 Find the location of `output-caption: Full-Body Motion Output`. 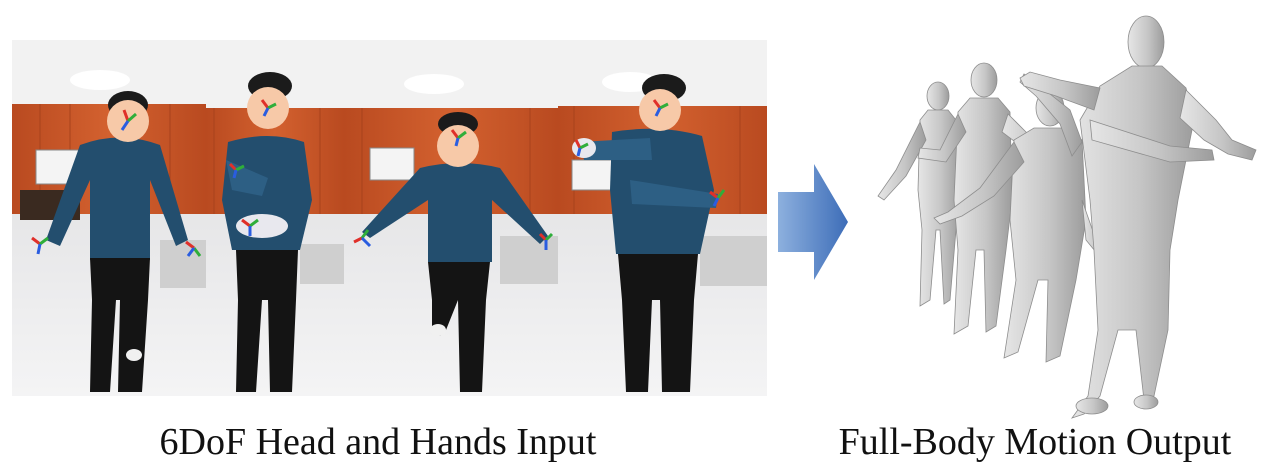

output-caption: Full-Body Motion Output is located at coordinates (1035, 442).